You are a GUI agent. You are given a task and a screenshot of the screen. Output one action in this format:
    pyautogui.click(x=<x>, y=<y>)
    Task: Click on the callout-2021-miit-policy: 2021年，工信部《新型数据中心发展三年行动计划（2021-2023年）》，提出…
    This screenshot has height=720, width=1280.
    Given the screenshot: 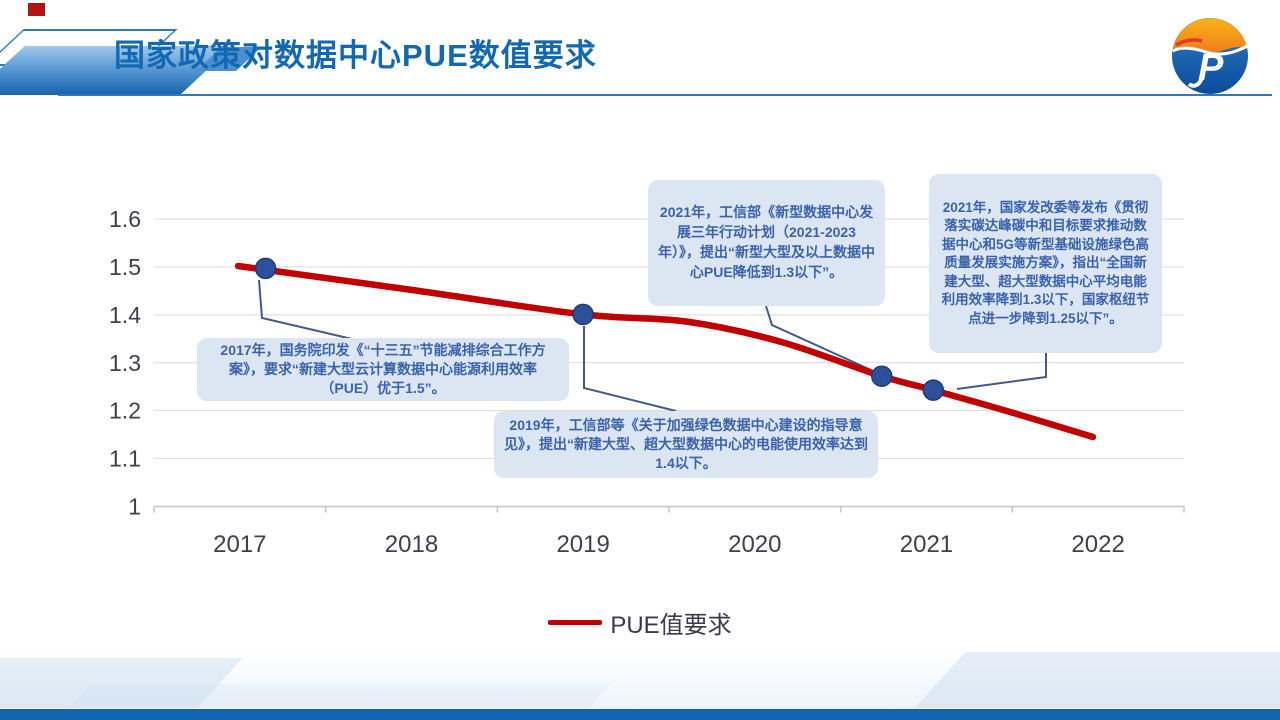 What is the action you would take?
    pyautogui.click(x=766, y=243)
    